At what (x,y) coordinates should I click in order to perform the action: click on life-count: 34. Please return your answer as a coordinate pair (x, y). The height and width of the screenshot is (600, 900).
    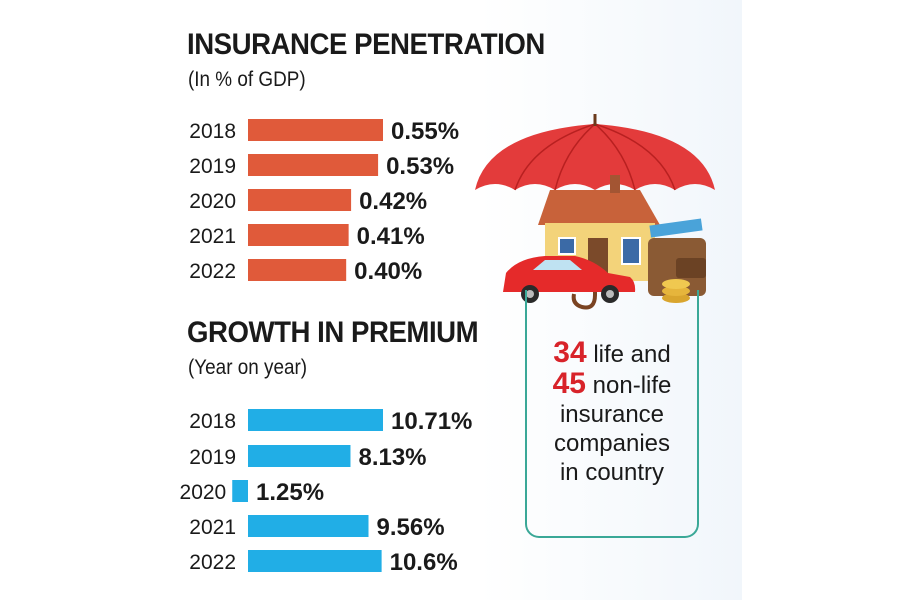
    Looking at the image, I should click on (570, 352).